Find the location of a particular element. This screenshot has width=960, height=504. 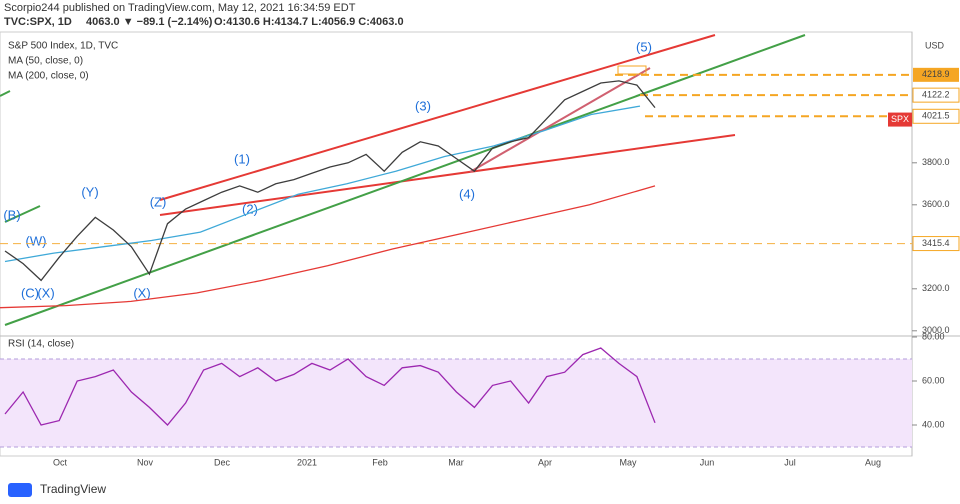

wave-label: (1) is located at coordinates (242, 158).